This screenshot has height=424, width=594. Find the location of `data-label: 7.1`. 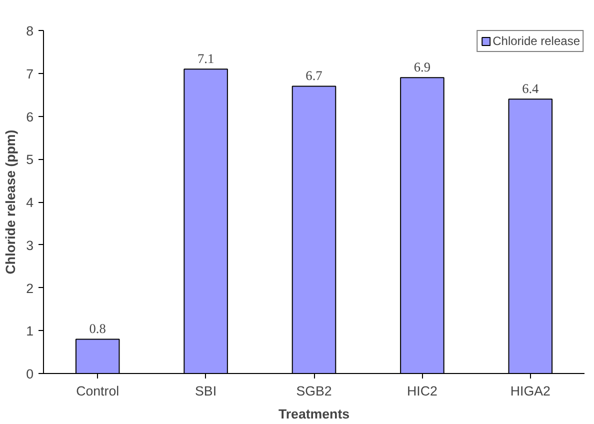

data-label: 7.1 is located at coordinates (205, 58).